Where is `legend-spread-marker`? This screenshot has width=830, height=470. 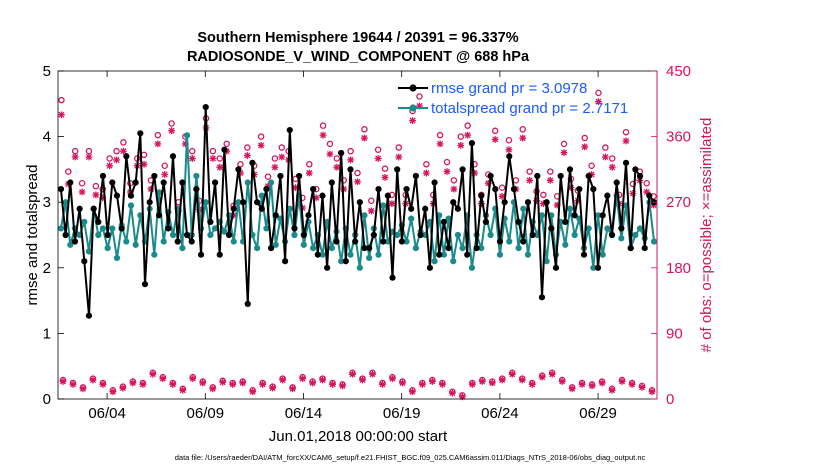
legend-spread-marker is located at coordinates (413, 108).